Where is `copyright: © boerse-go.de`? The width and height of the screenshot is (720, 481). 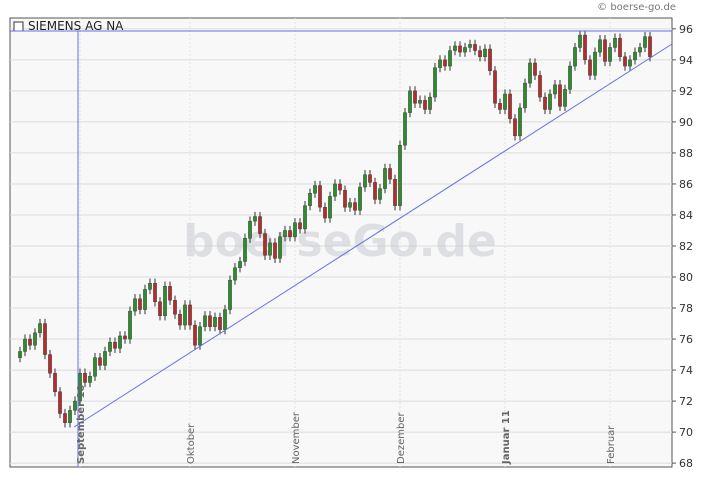 copyright: © boerse-go.de is located at coordinates (636, 7).